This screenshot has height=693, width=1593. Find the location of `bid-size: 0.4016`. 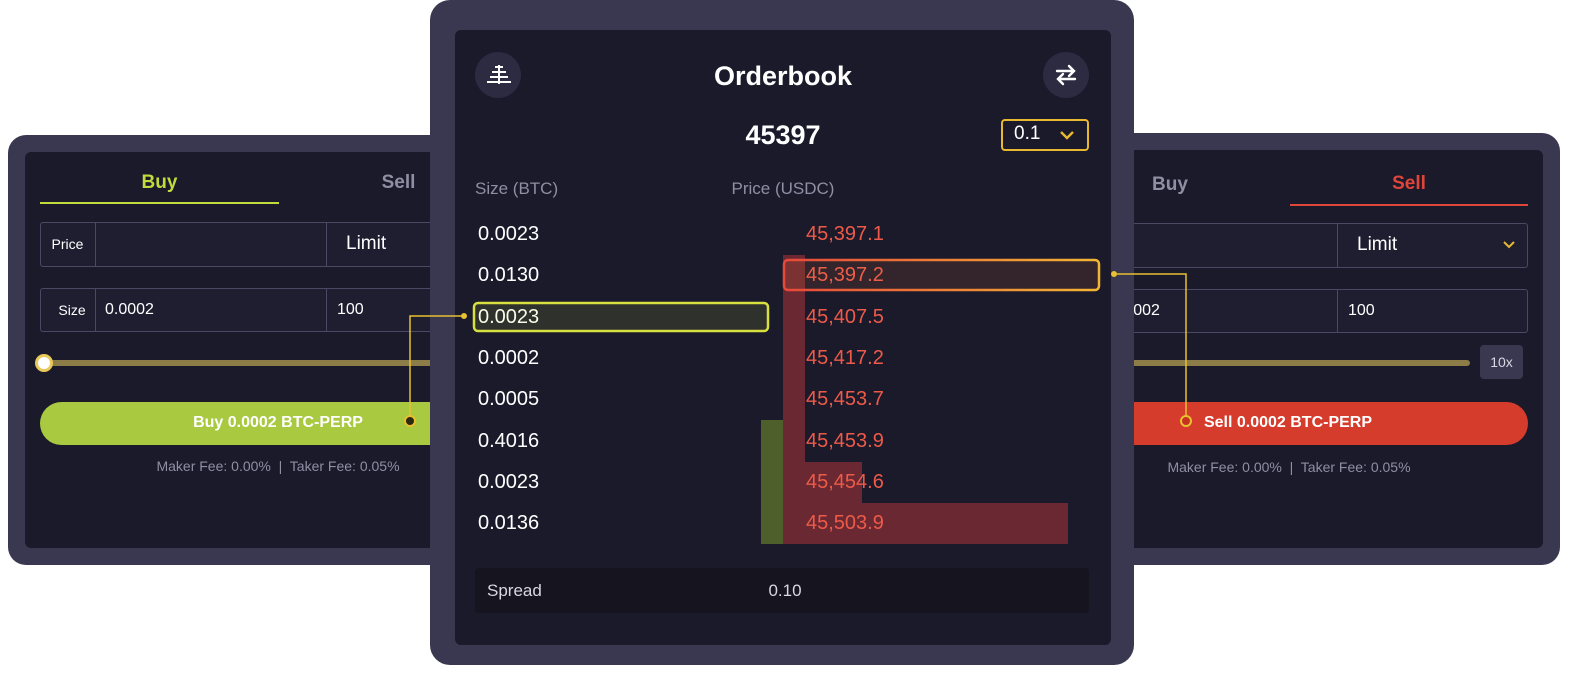

bid-size: 0.4016 is located at coordinates (509, 440).